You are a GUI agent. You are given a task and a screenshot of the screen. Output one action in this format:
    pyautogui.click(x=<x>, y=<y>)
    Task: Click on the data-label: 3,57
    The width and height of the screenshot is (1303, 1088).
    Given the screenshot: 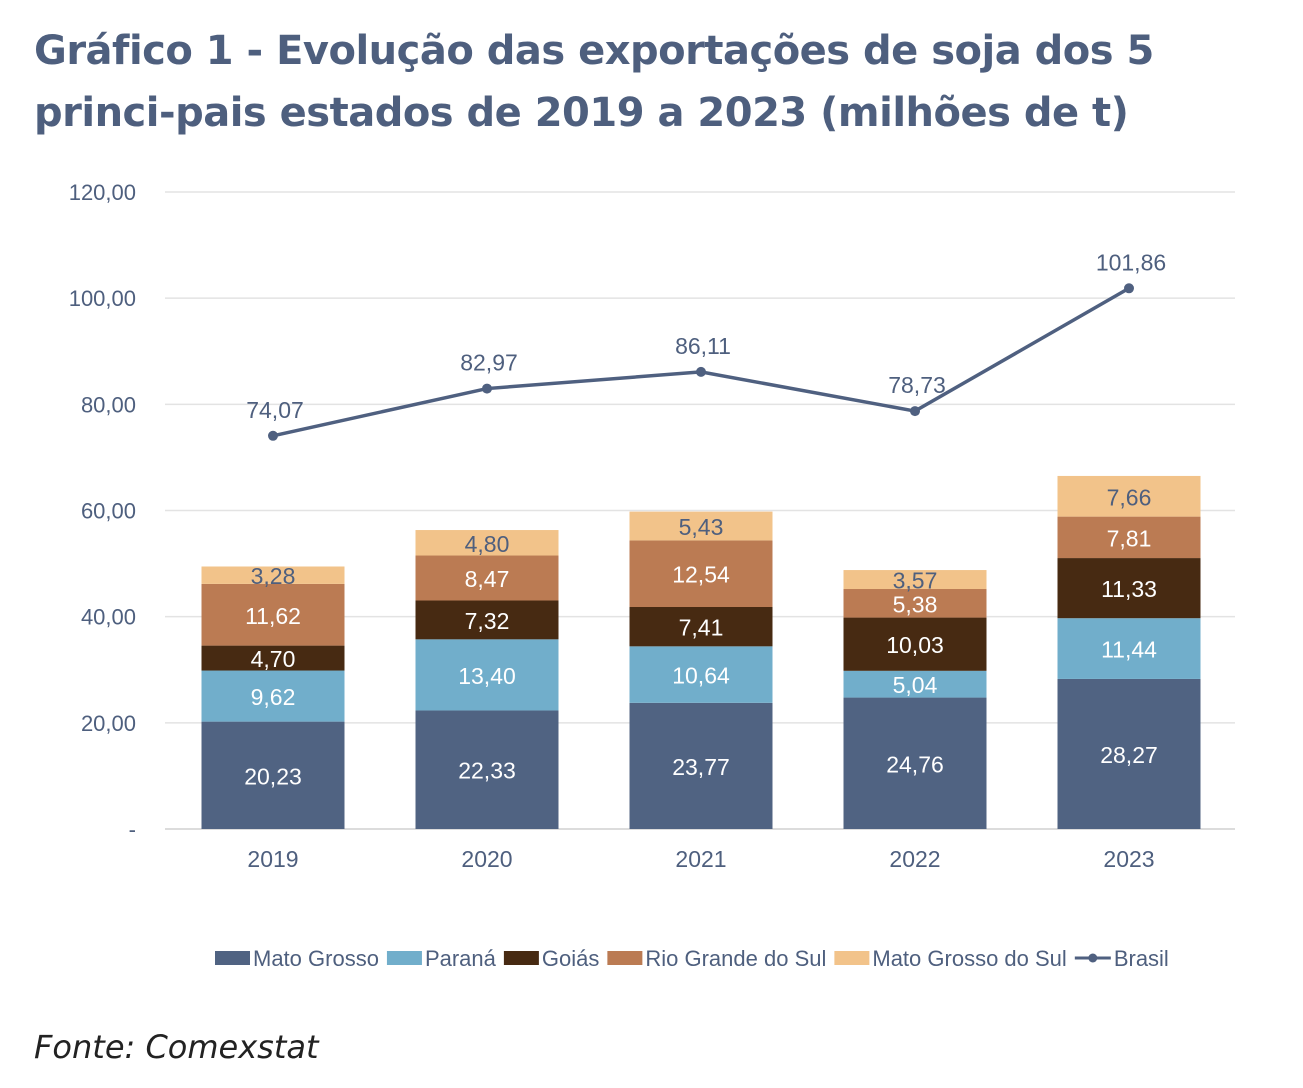 What is the action you would take?
    pyautogui.click(x=915, y=581)
    